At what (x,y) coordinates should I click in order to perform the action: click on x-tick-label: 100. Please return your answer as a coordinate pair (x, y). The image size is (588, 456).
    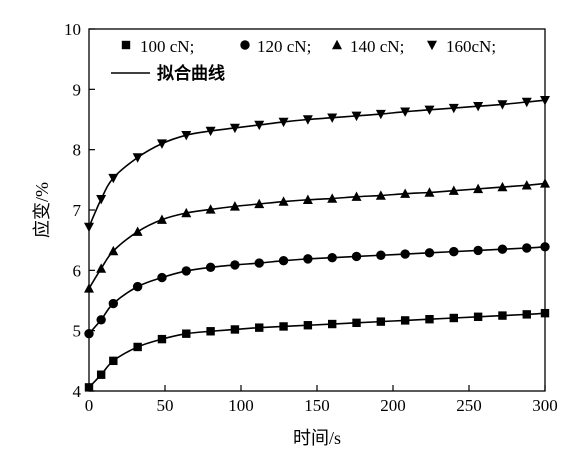
    Looking at the image, I should click on (241, 405).